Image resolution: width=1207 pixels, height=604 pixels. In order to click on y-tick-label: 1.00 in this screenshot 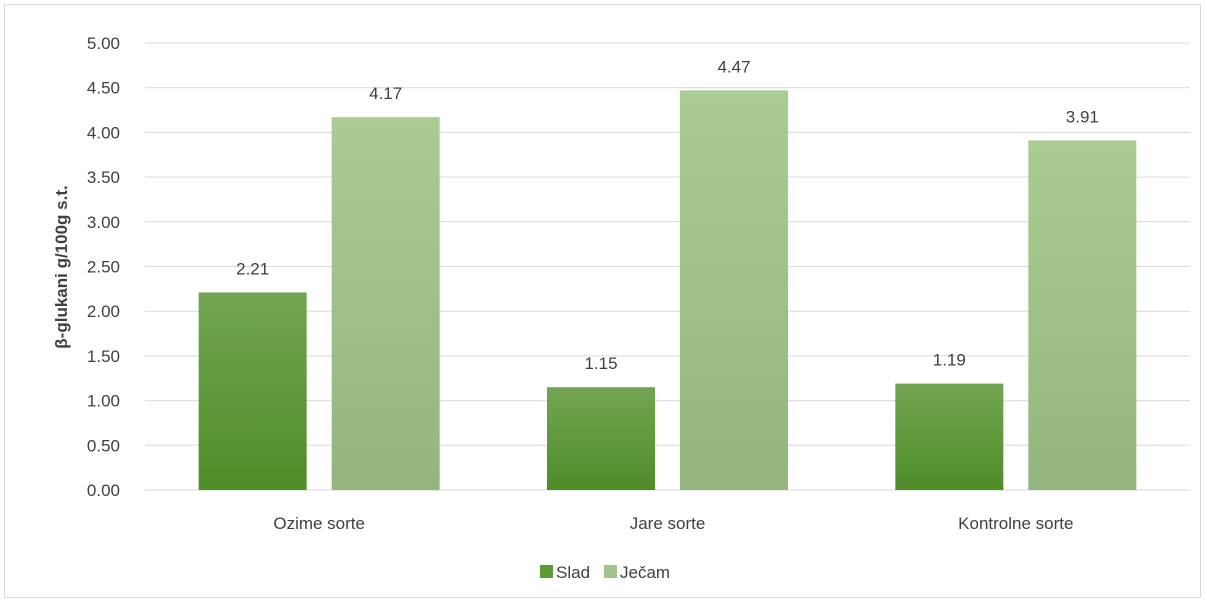, I will do `click(103, 401)`.